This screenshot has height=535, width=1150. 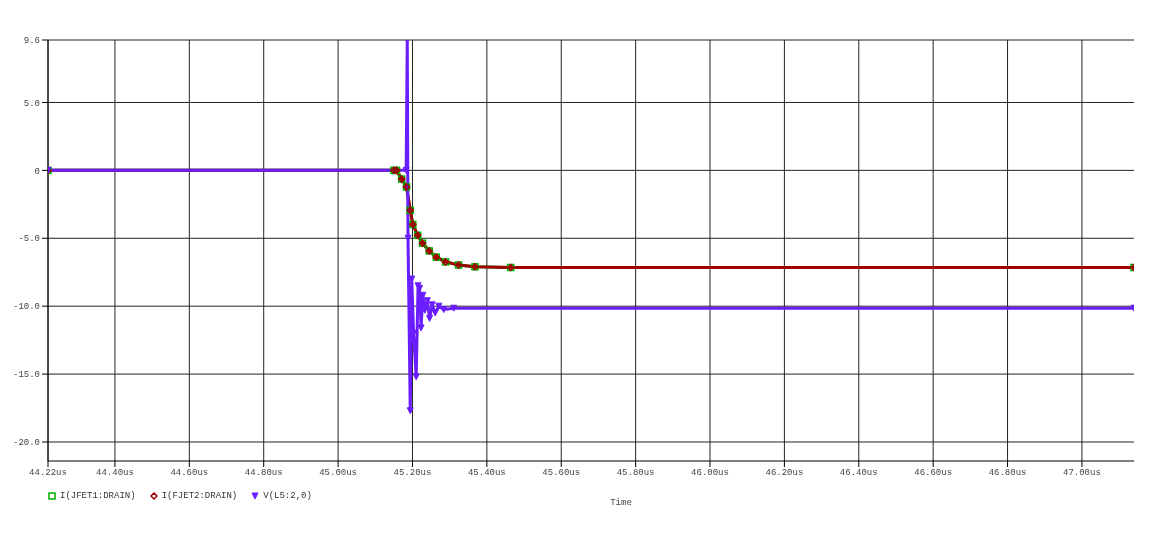 I want to click on legend-label: V(L5:2,0), so click(x=287, y=496).